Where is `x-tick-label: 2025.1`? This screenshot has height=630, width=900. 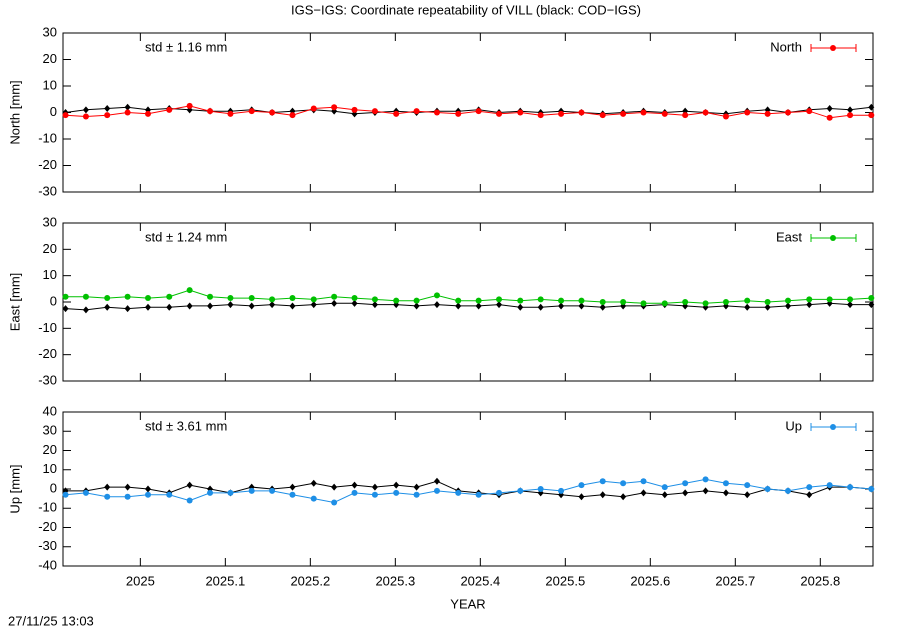 x-tick-label: 2025.1 is located at coordinates (225, 580).